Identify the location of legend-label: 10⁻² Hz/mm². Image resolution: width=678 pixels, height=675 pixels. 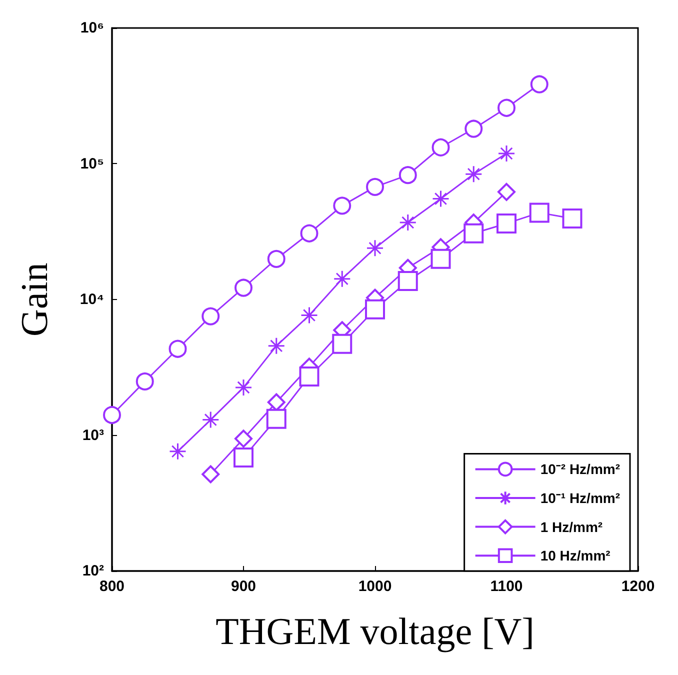
(580, 469).